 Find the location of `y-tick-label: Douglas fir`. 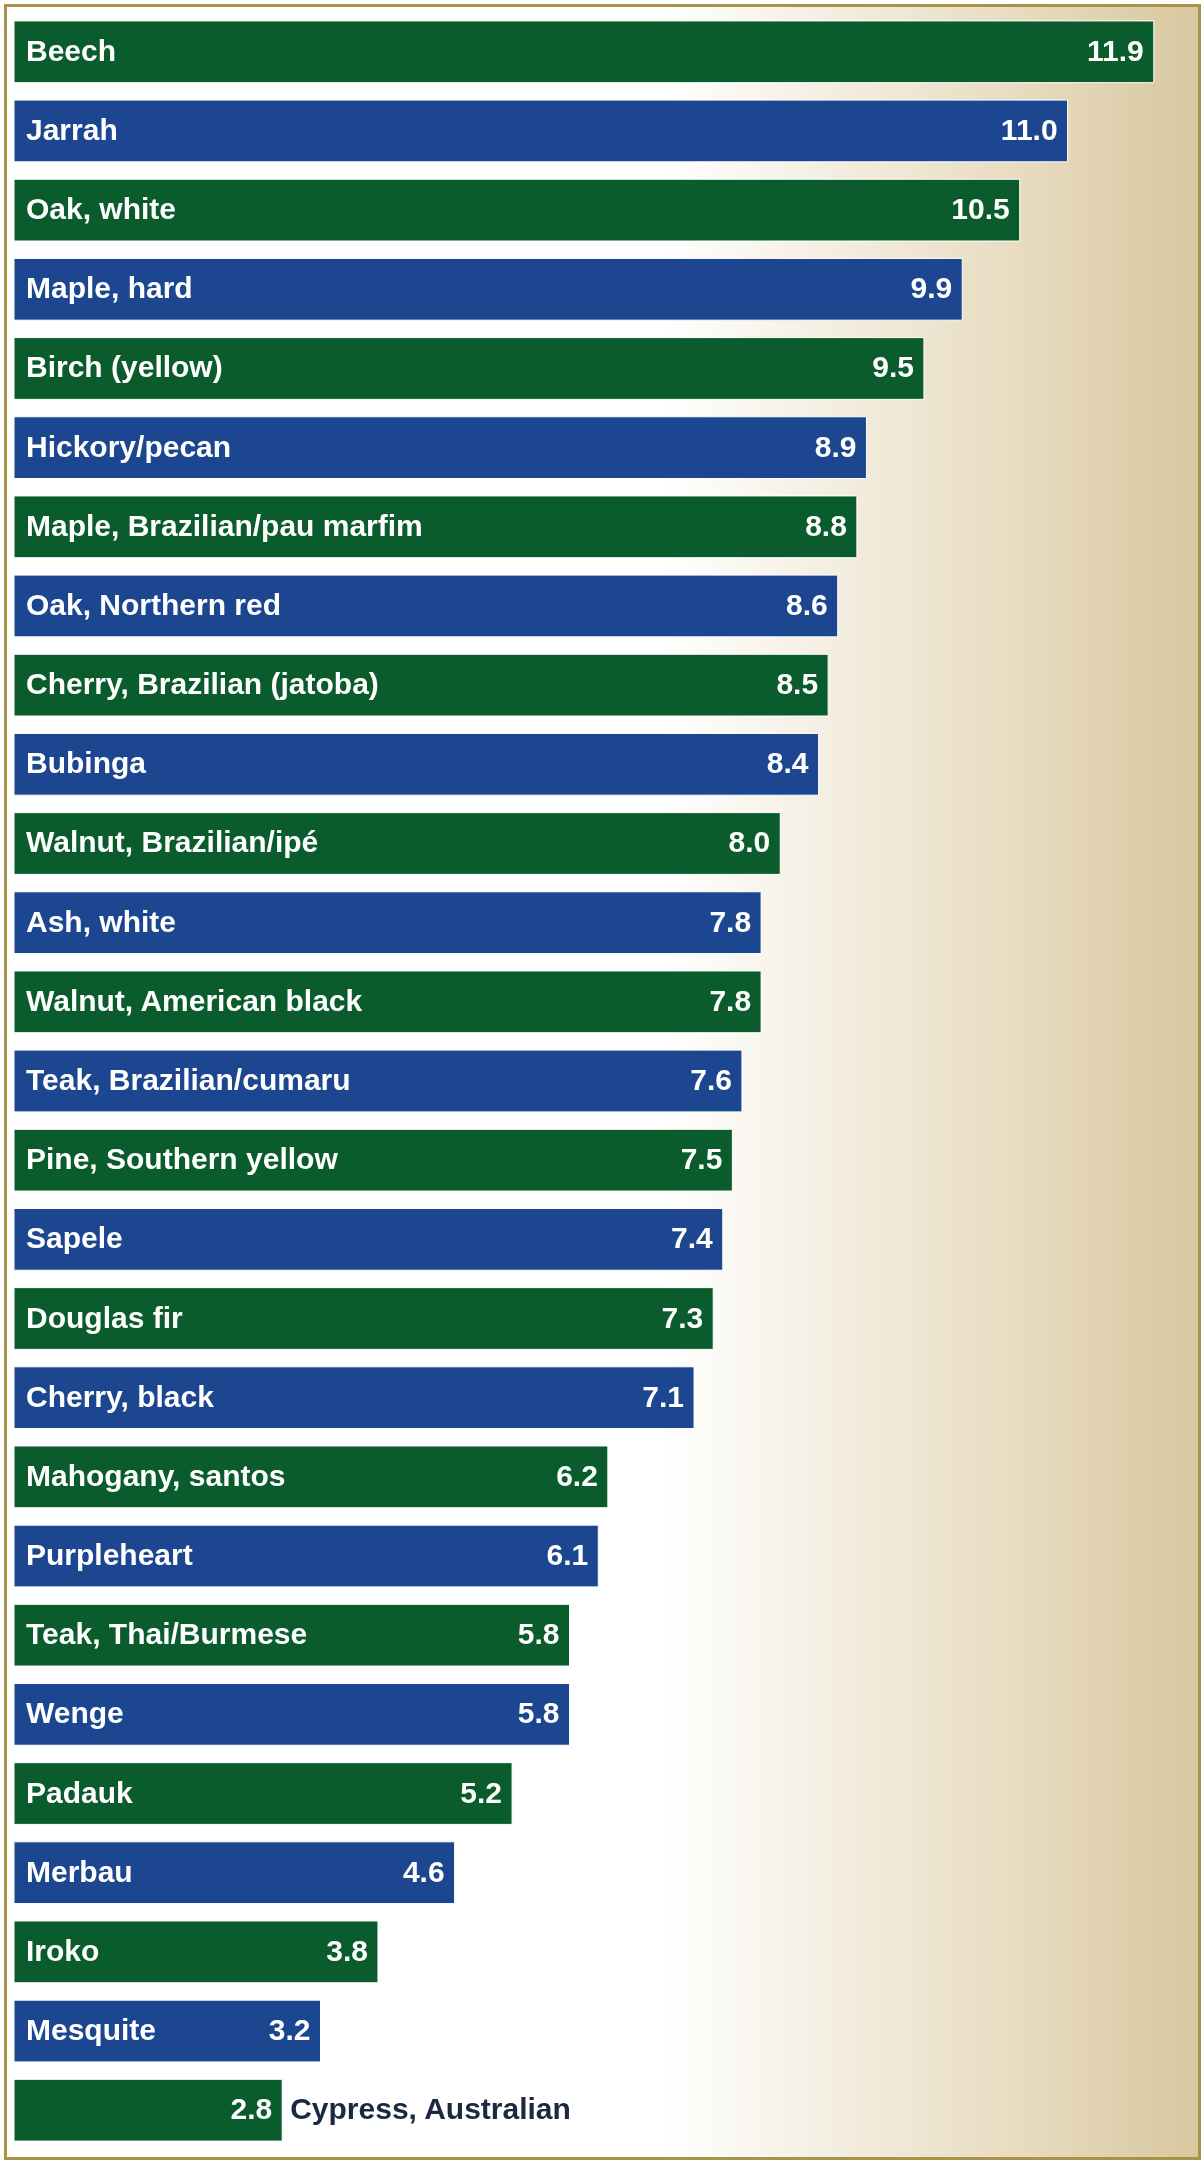

y-tick-label: Douglas fir is located at coordinates (104, 1317).